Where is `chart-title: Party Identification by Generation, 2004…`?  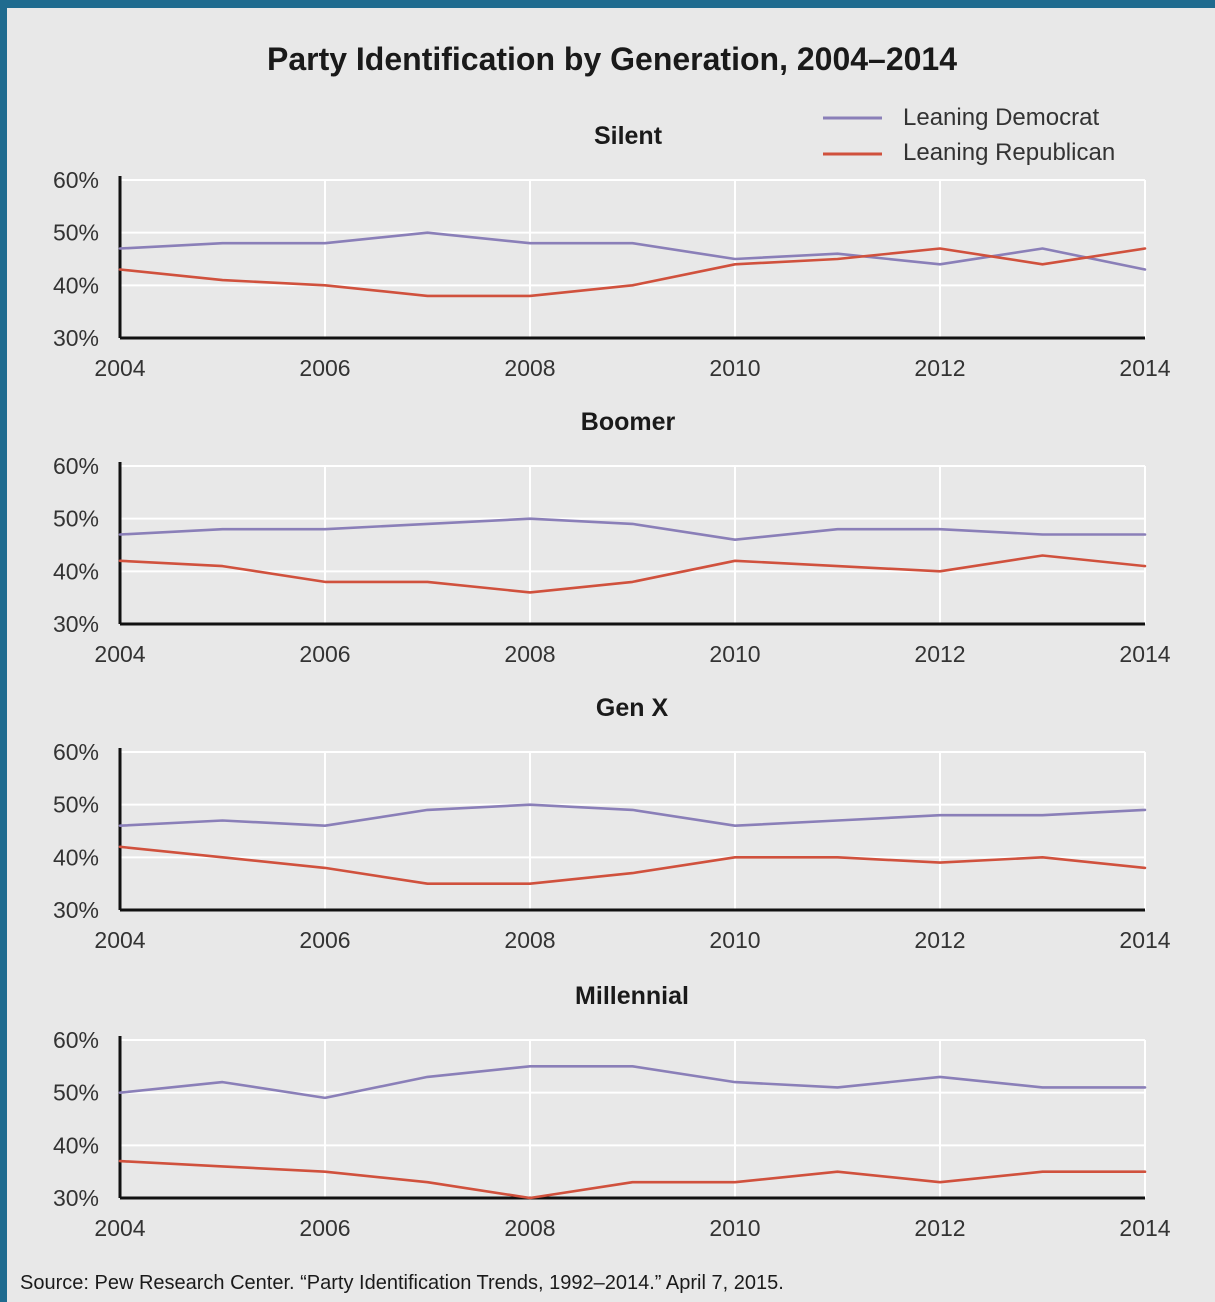
chart-title: Party Identification by Generation, 2004… is located at coordinates (612, 59).